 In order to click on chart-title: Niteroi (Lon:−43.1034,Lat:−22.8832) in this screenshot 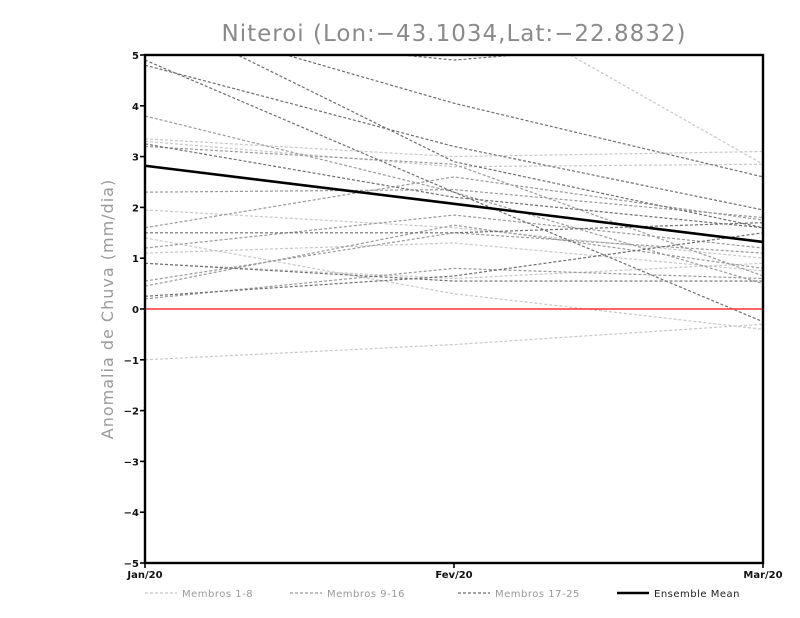, I will do `click(454, 34)`.